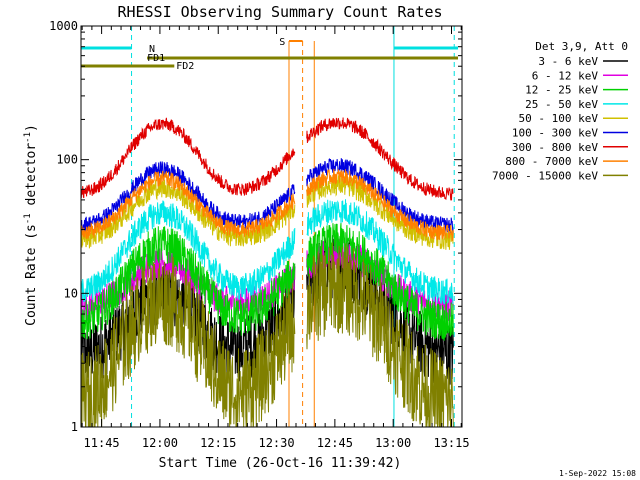 This screenshot has height=480, width=640. Describe the element at coordinates (152, 49) in the screenshot. I see `annotation-label-n: N` at that location.